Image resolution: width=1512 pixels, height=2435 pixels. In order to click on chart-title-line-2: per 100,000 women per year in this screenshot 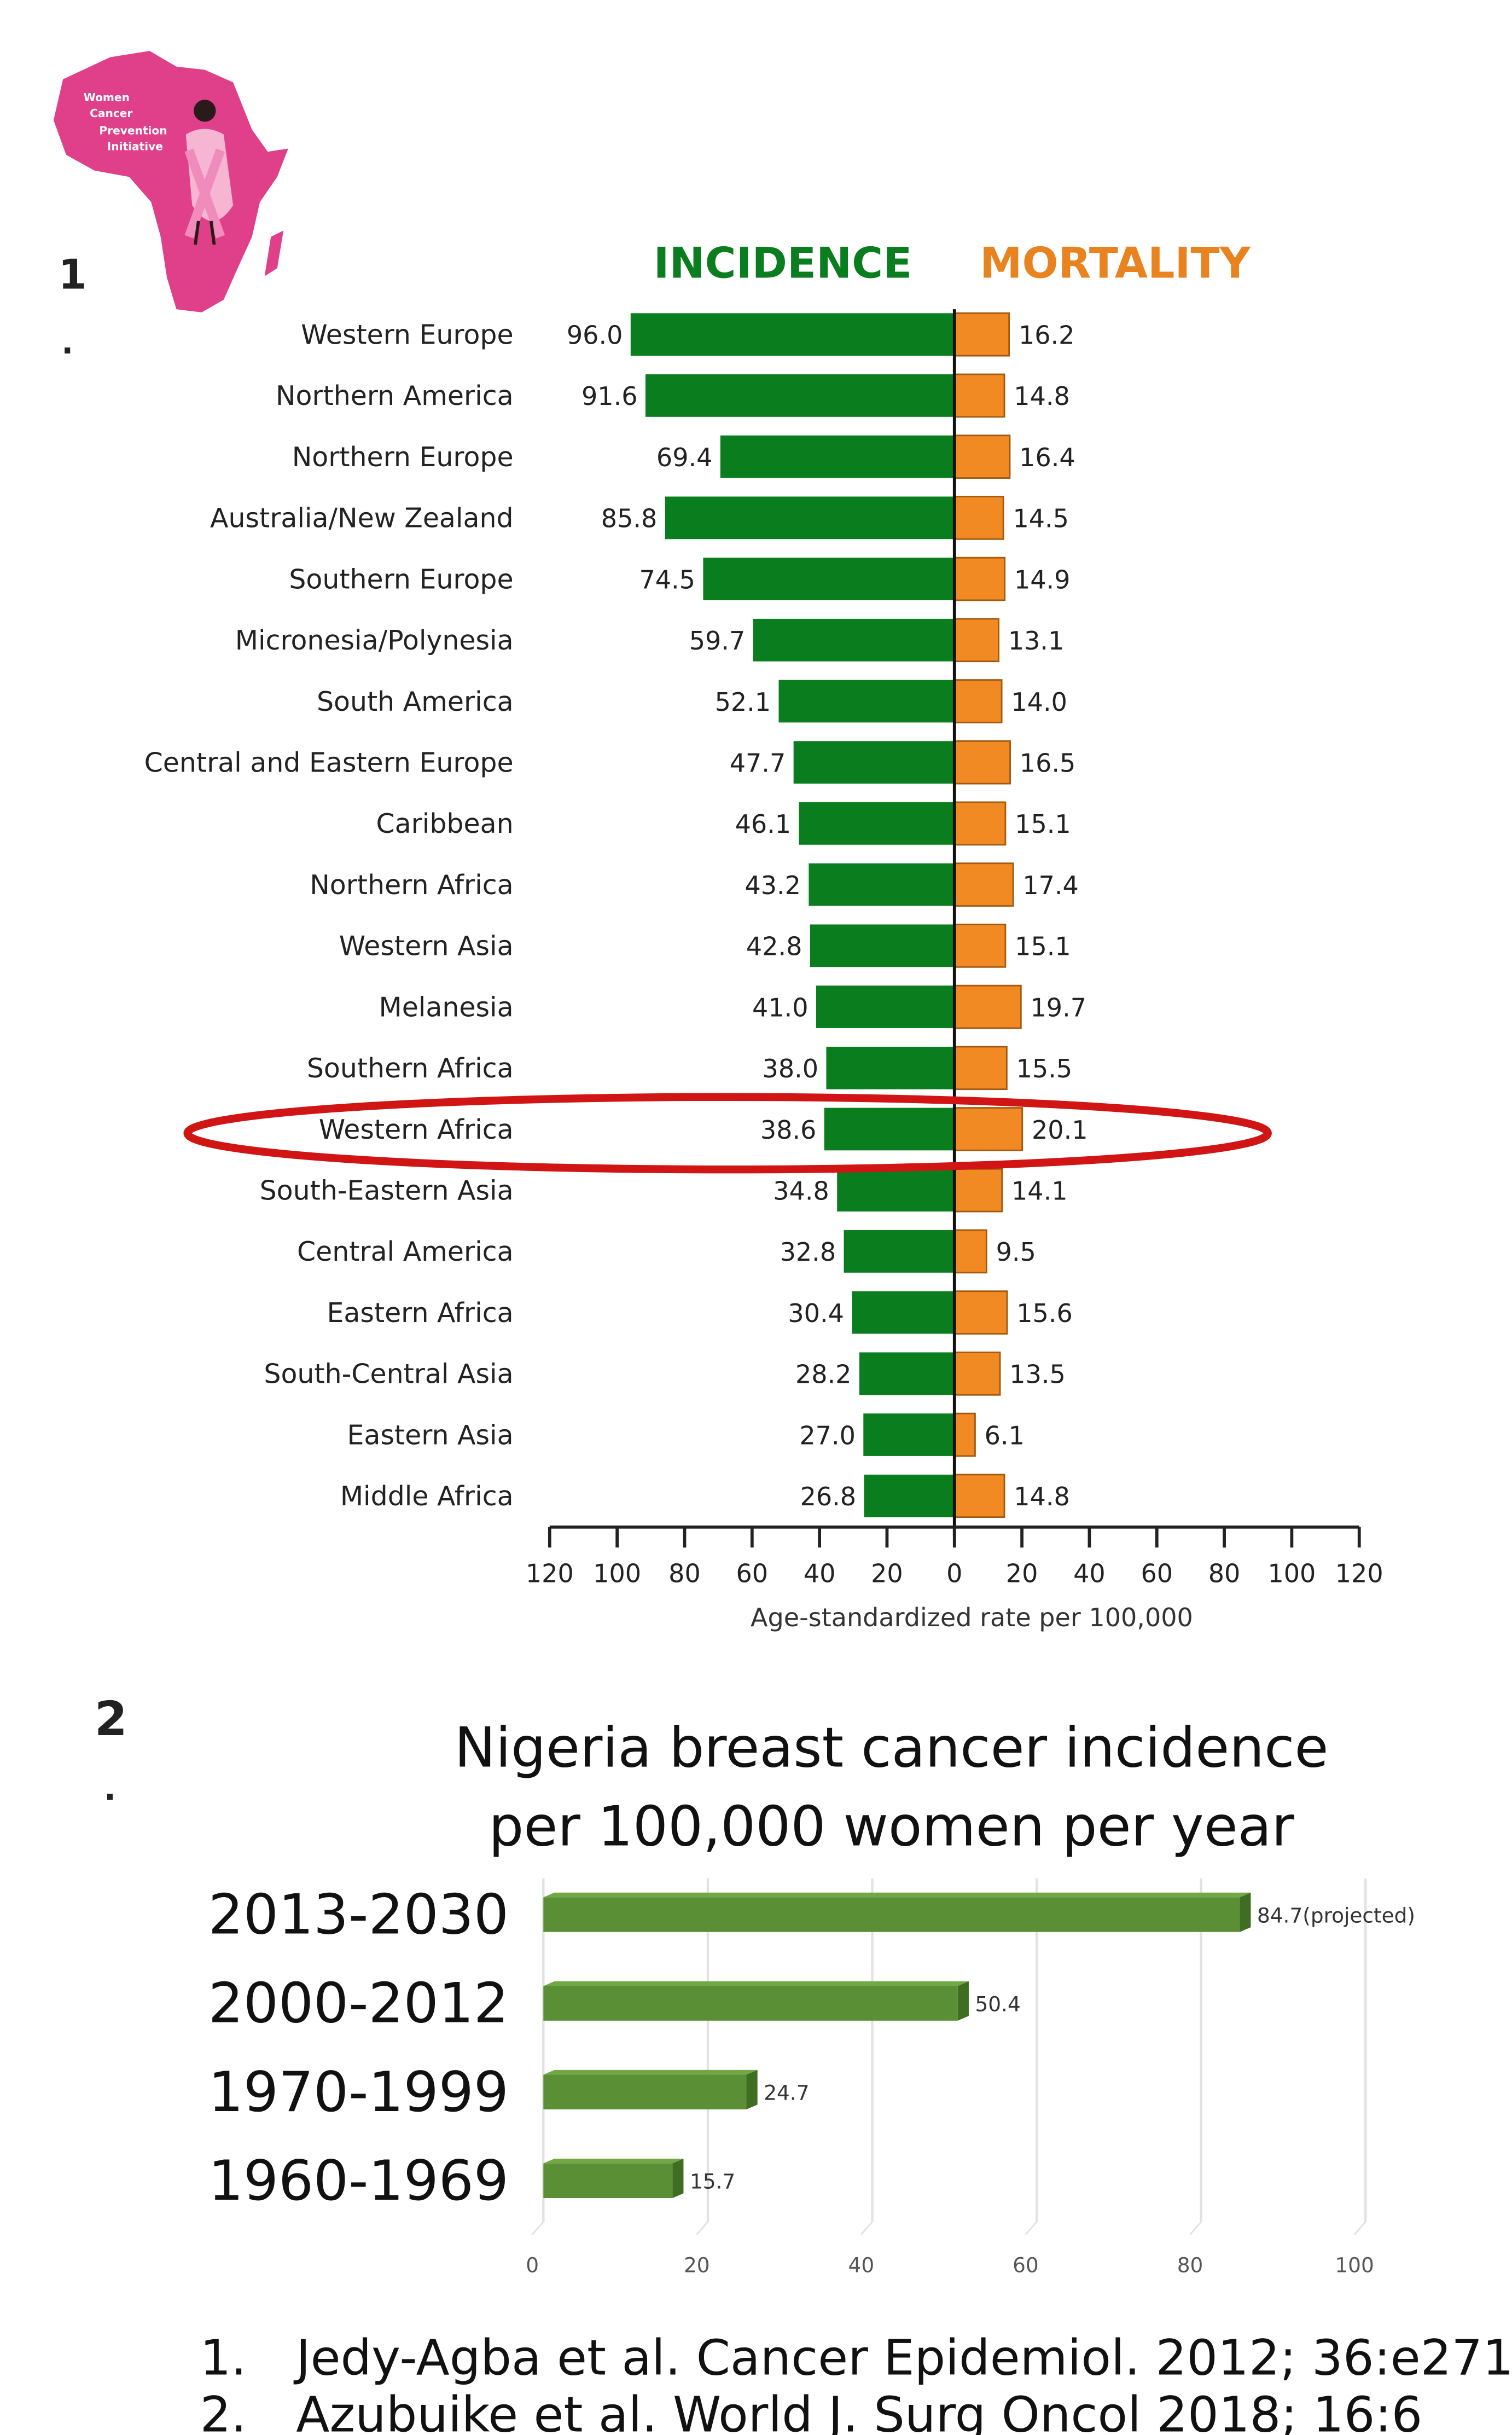, I will do `click(891, 1826)`.